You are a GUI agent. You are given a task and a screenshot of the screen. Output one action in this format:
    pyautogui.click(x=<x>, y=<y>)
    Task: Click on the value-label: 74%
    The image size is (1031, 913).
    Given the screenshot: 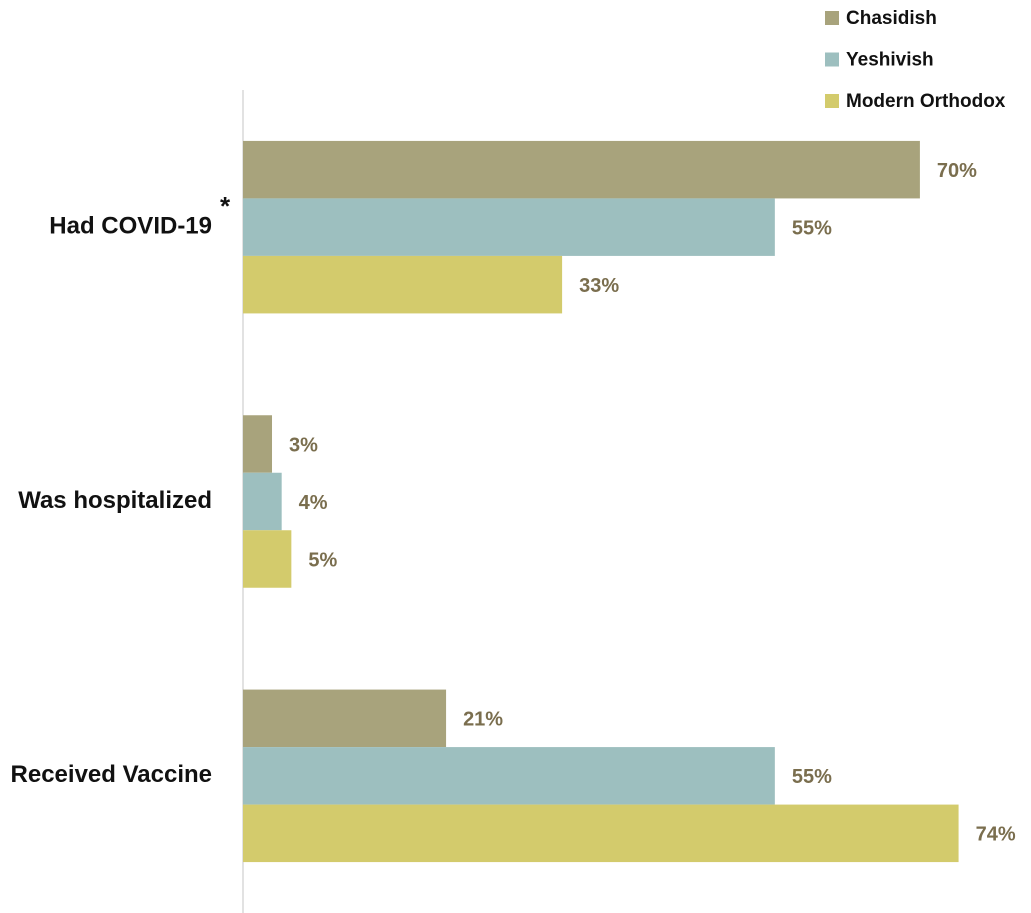 What is the action you would take?
    pyautogui.click(x=996, y=835)
    